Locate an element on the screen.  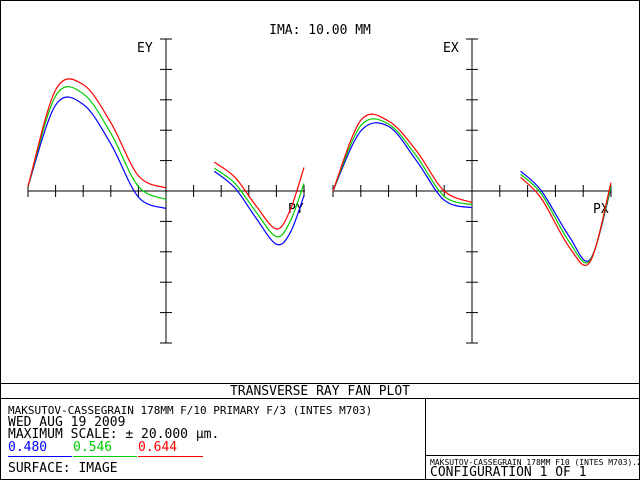
maximum-scale: MAXIMUM SCALE: ± 20.000 µm. is located at coordinates (113, 434).